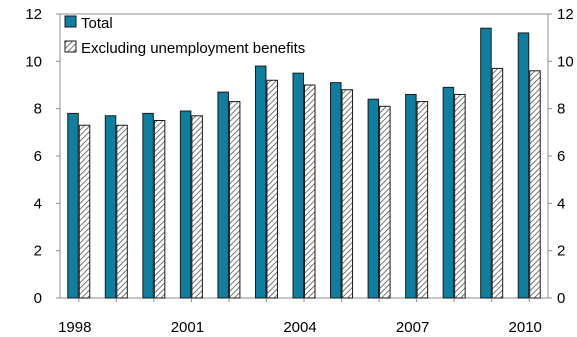 This screenshot has width=577, height=337. I want to click on legend: Total Excluding unemployment benefits, so click(184, 36).